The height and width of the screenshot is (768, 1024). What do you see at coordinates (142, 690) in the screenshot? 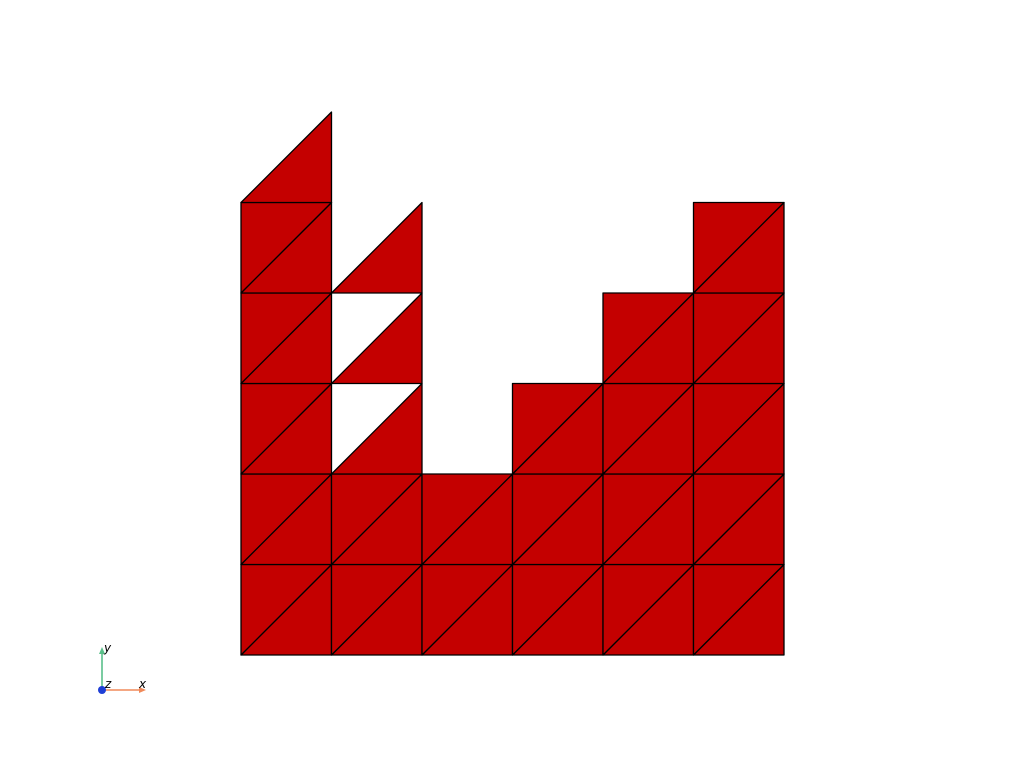
I see `x-axis-arrowhead` at bounding box center [142, 690].